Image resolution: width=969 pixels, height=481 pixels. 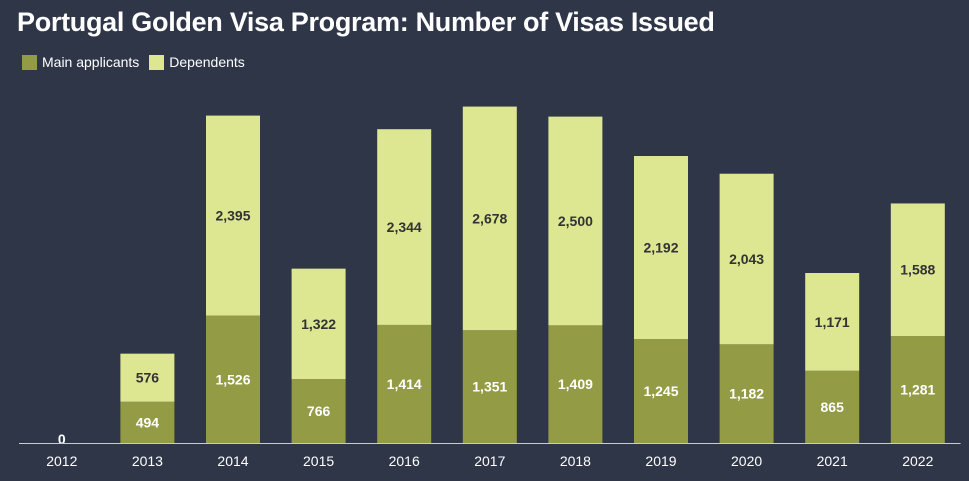 What do you see at coordinates (29, 62) in the screenshot?
I see `legend-swatch-main-applicants` at bounding box center [29, 62].